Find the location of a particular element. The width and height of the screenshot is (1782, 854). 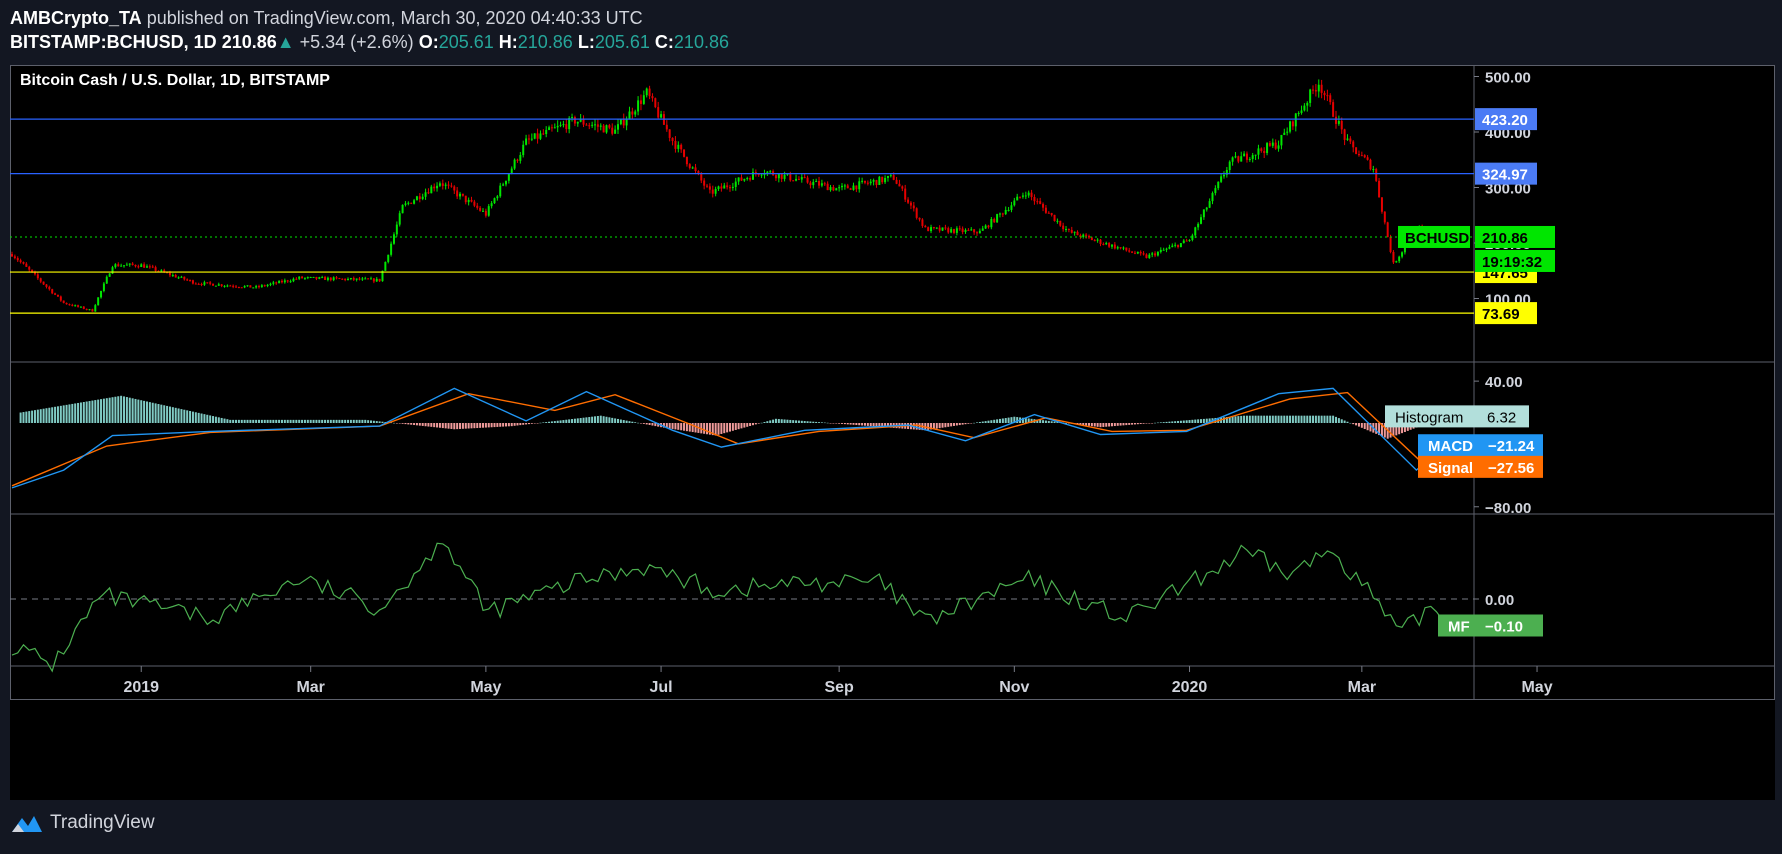

author-name: AMBCrypto_TA is located at coordinates (76, 18).